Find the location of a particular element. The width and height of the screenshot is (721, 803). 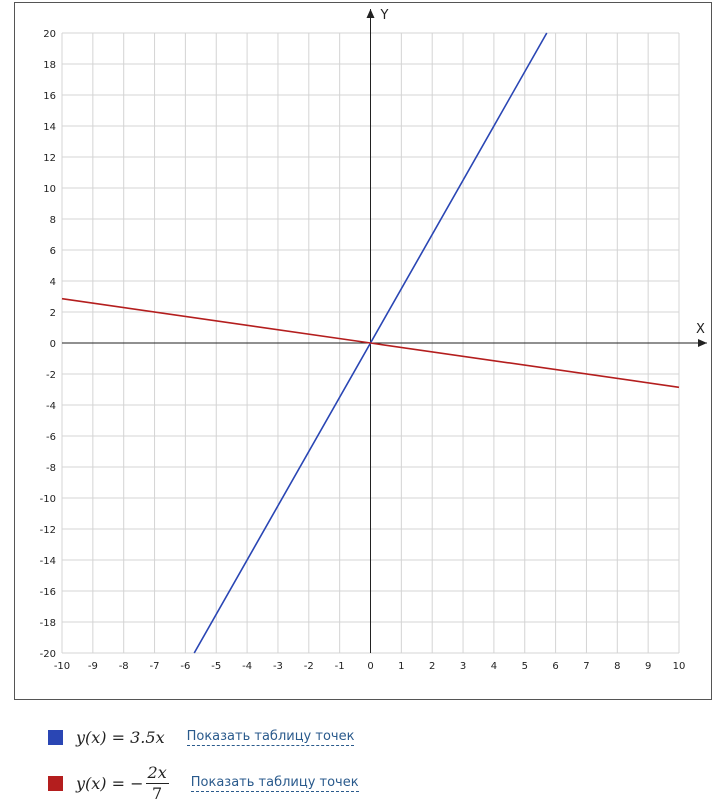

y-axis-arrow is located at coordinates (370, 13).